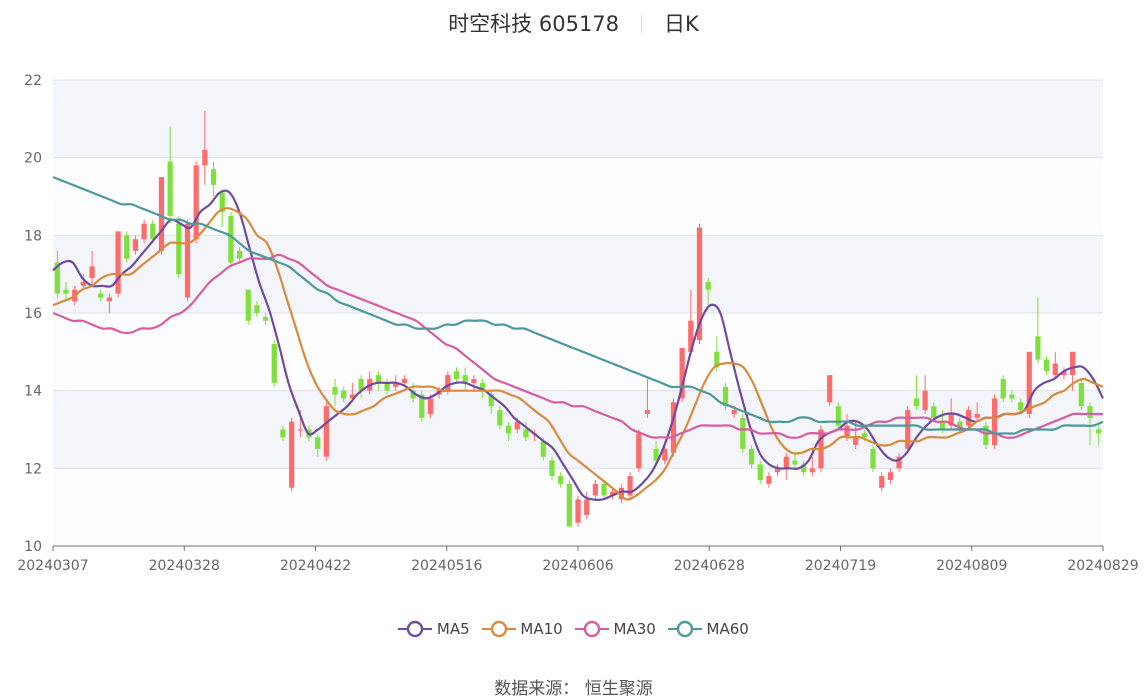  What do you see at coordinates (434, 629) in the screenshot?
I see `legend-item-ma5: MA5` at bounding box center [434, 629].